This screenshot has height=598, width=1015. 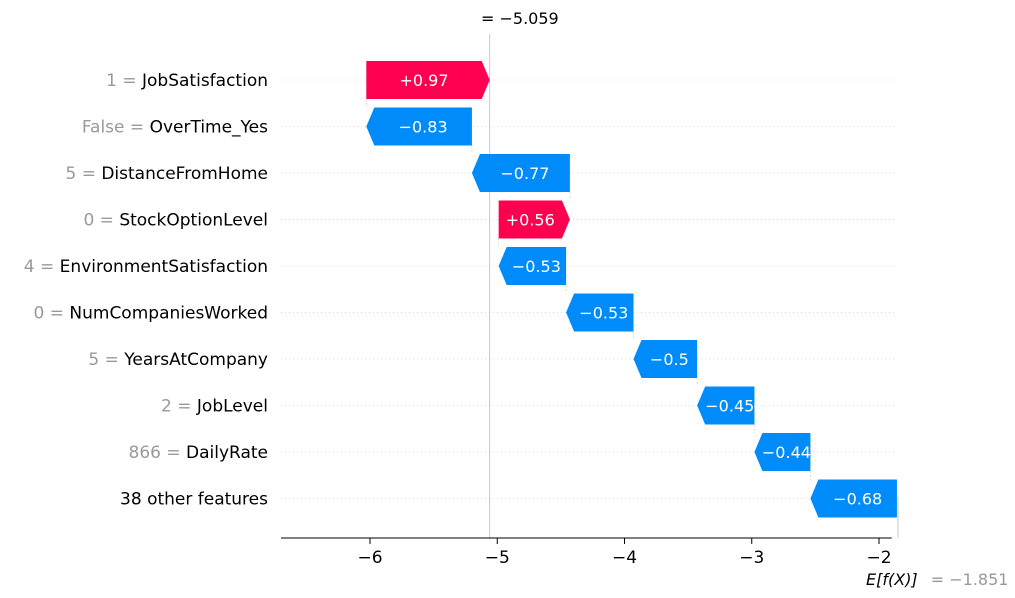 What do you see at coordinates (970, 579) in the screenshot?
I see `base-value-suffix: = −1.851` at bounding box center [970, 579].